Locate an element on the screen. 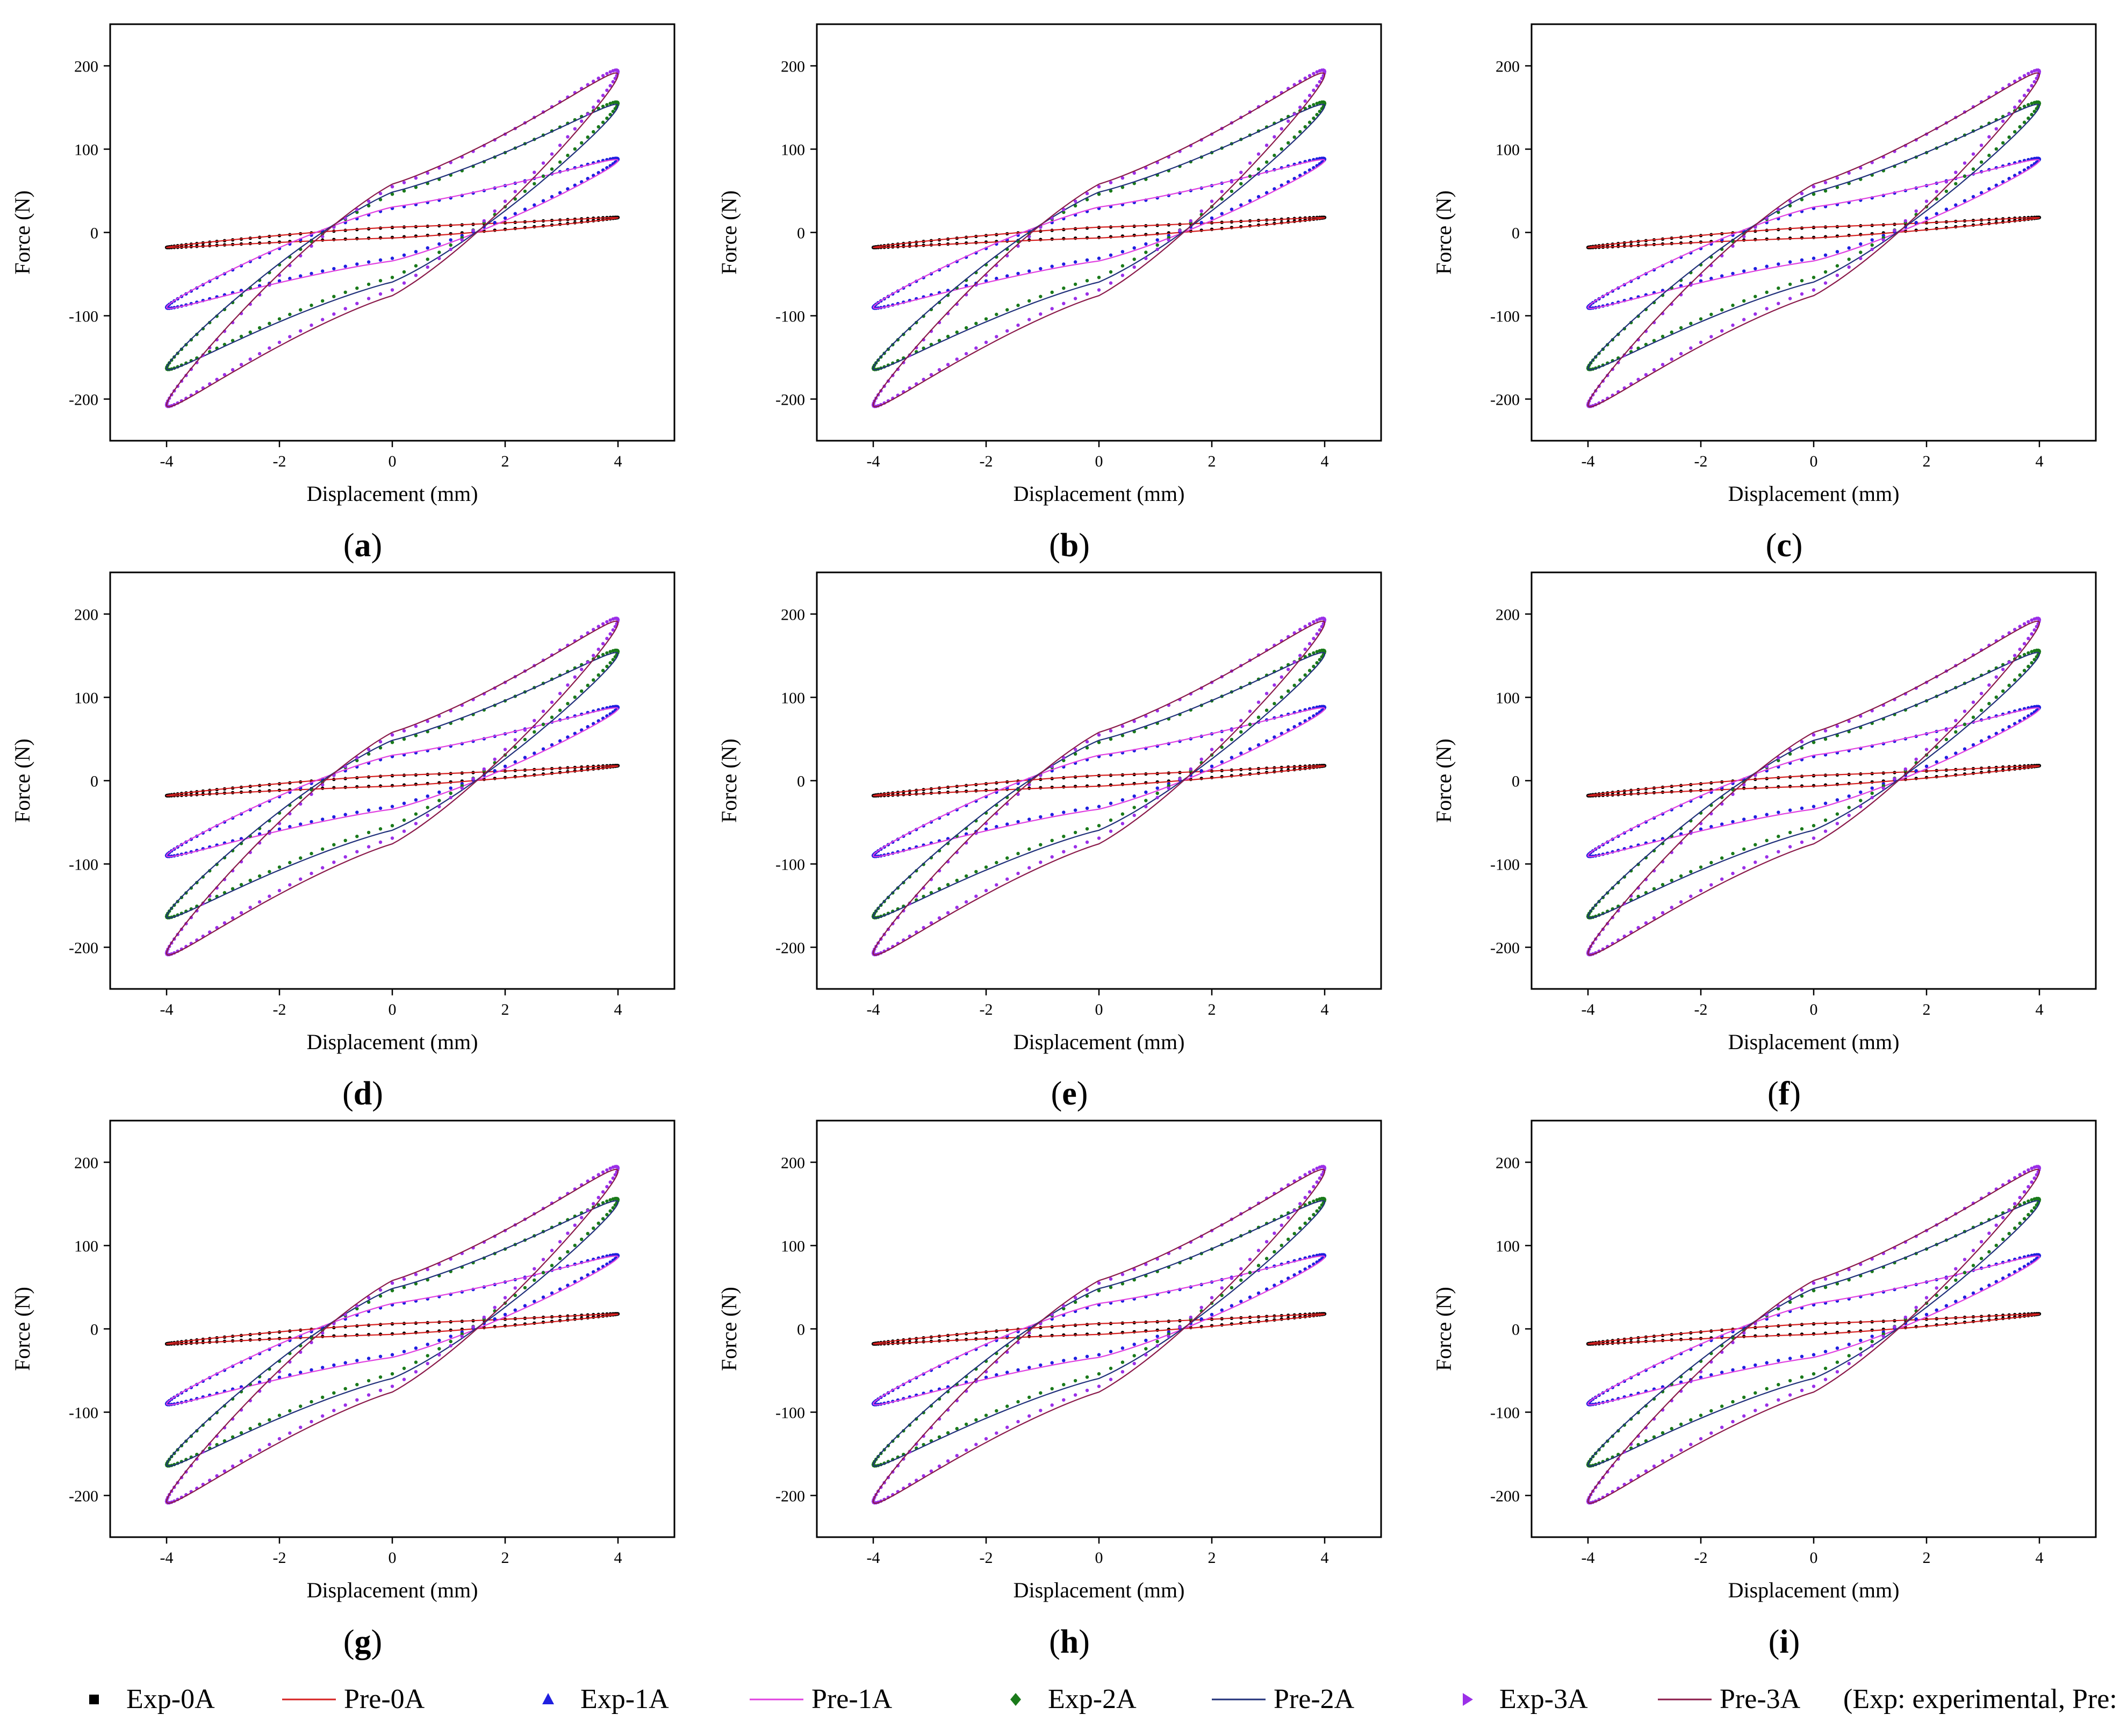 This screenshot has width=2120, height=1736. x-tick-label: 2 is located at coordinates (505, 461).